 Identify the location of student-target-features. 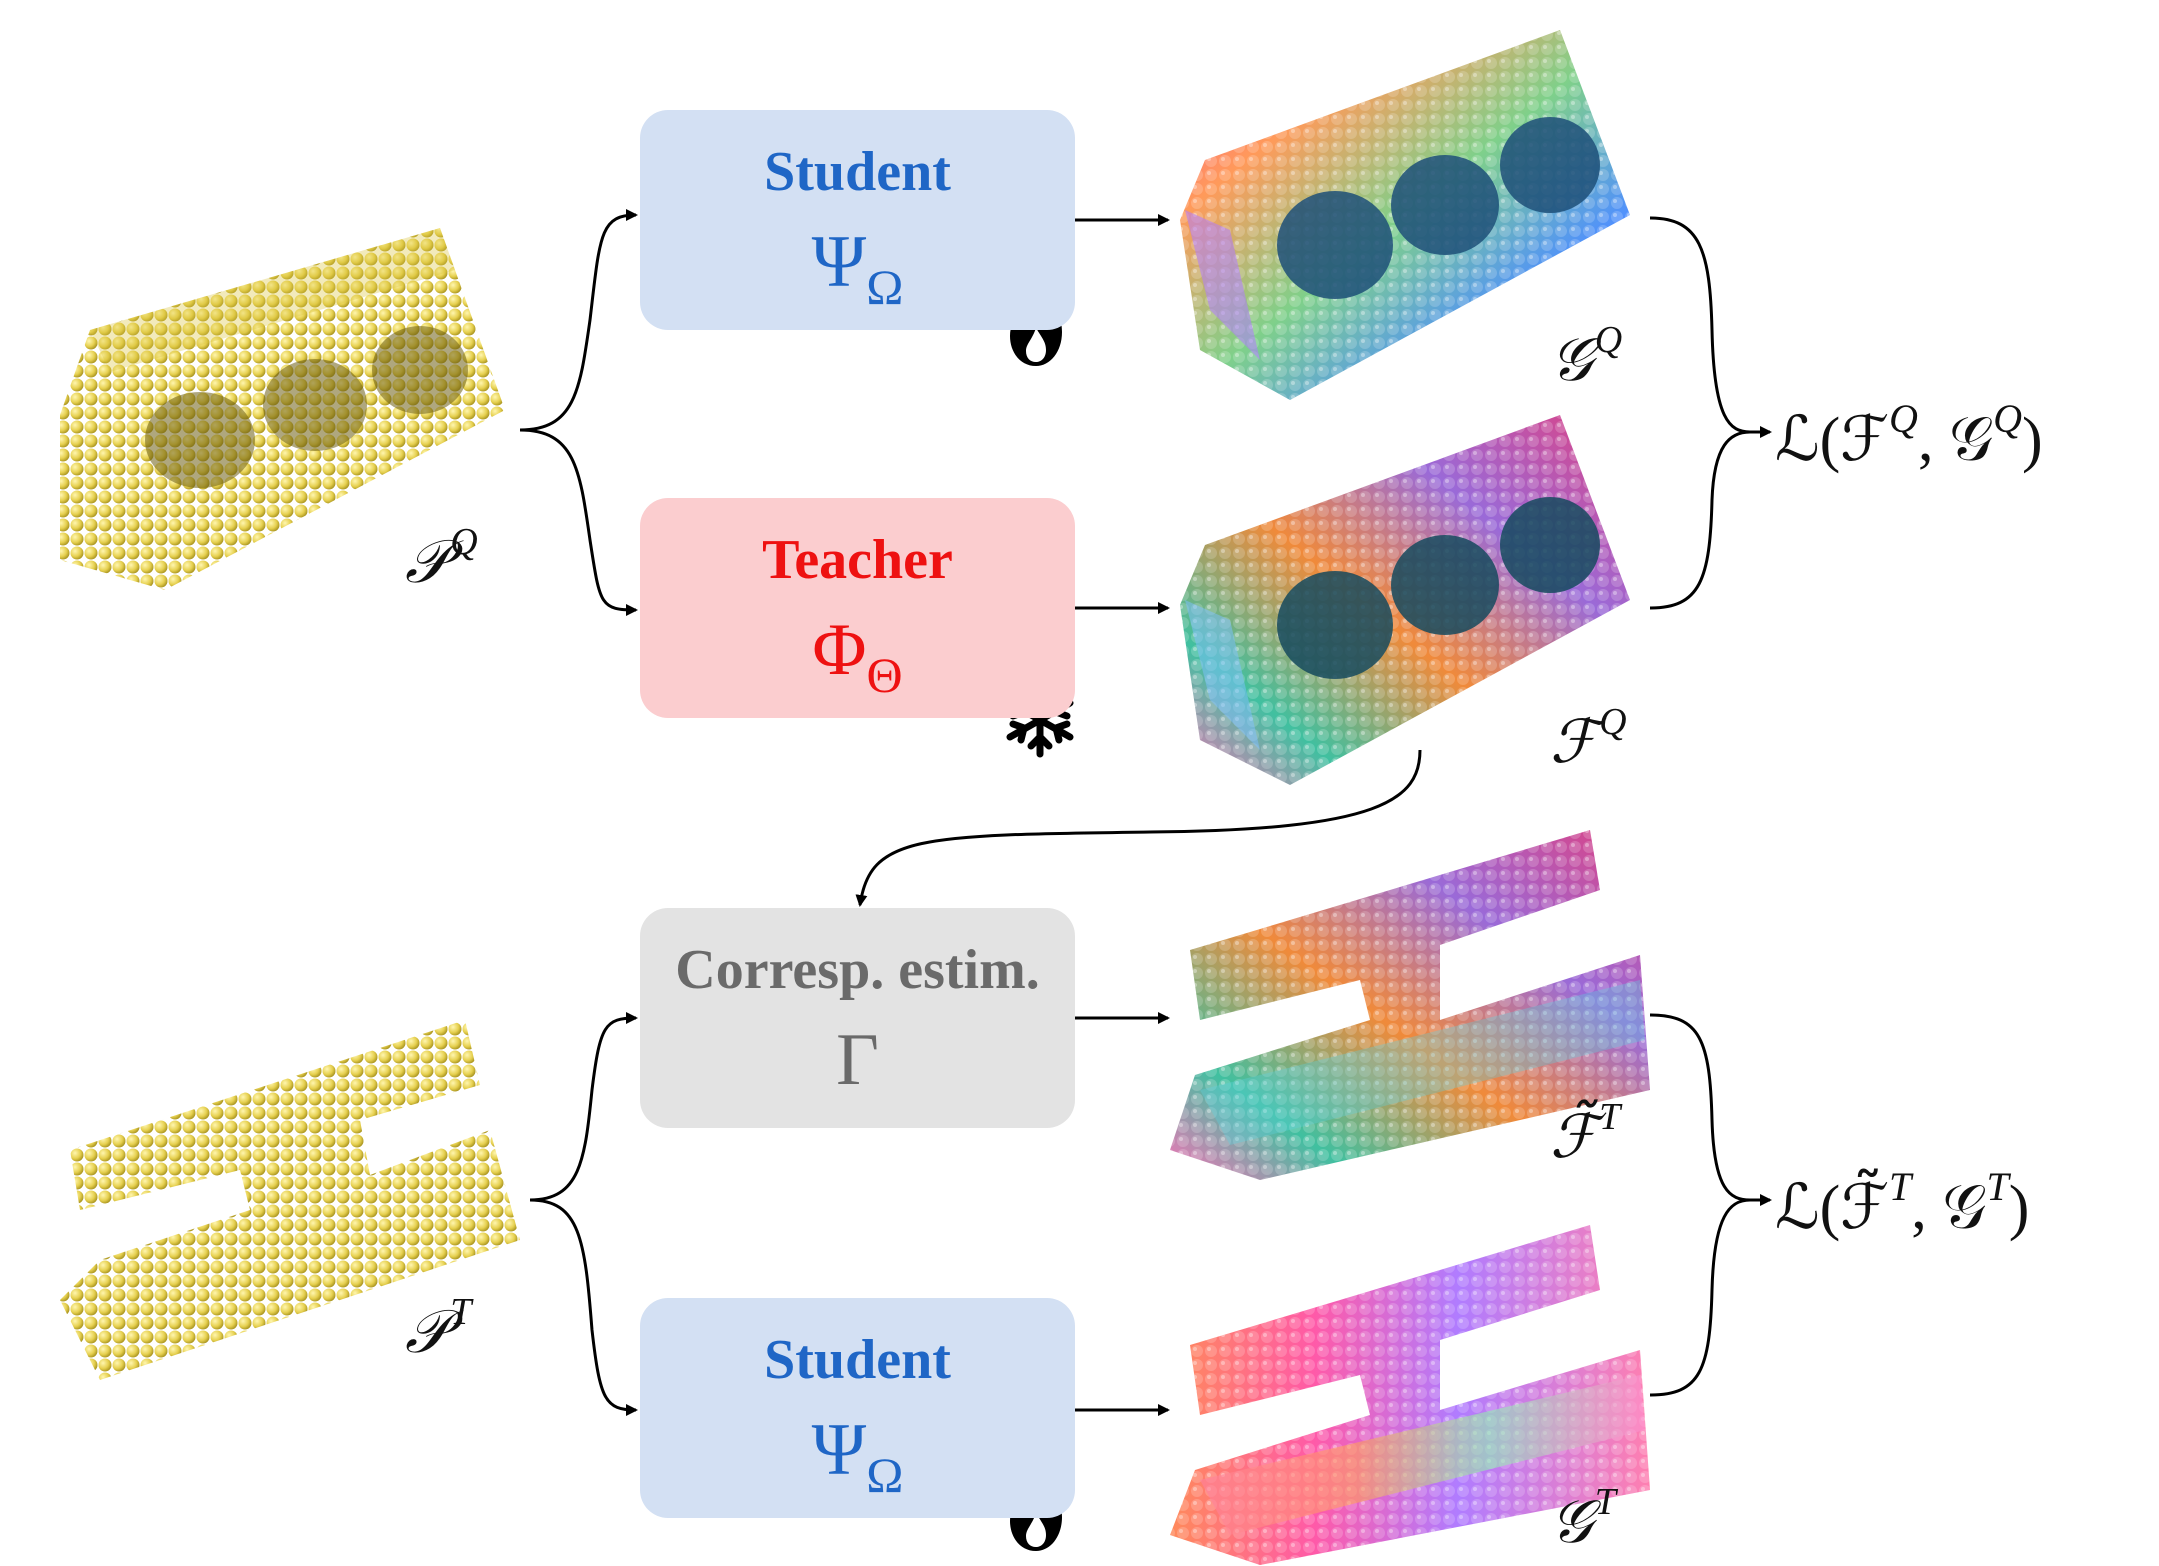
(1410, 1395).